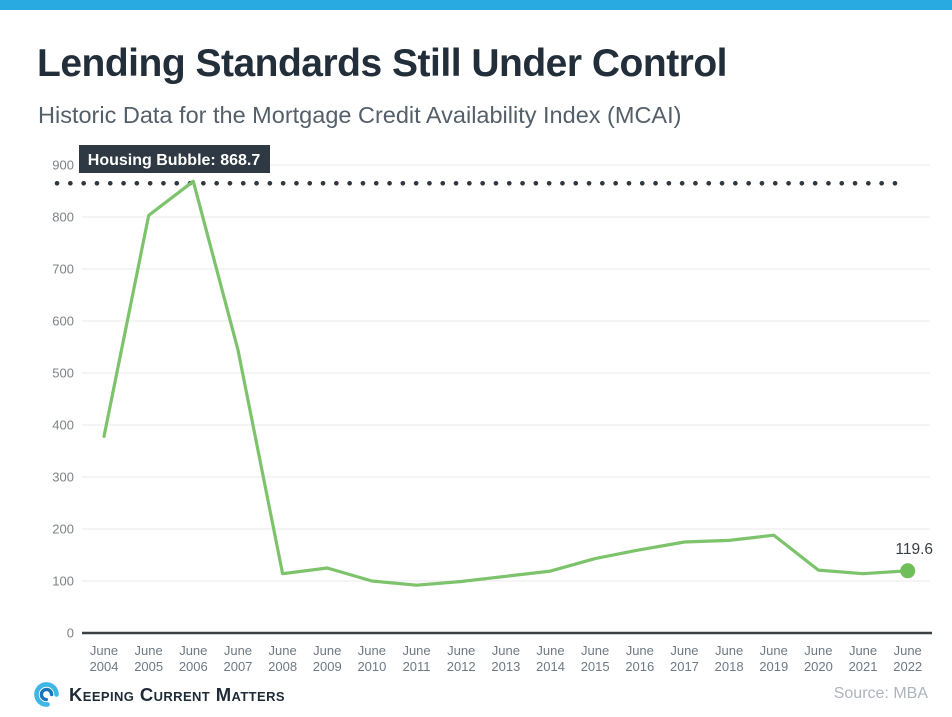 Image resolution: width=952 pixels, height=717 pixels. I want to click on x-tick-month-5: June, so click(327, 650).